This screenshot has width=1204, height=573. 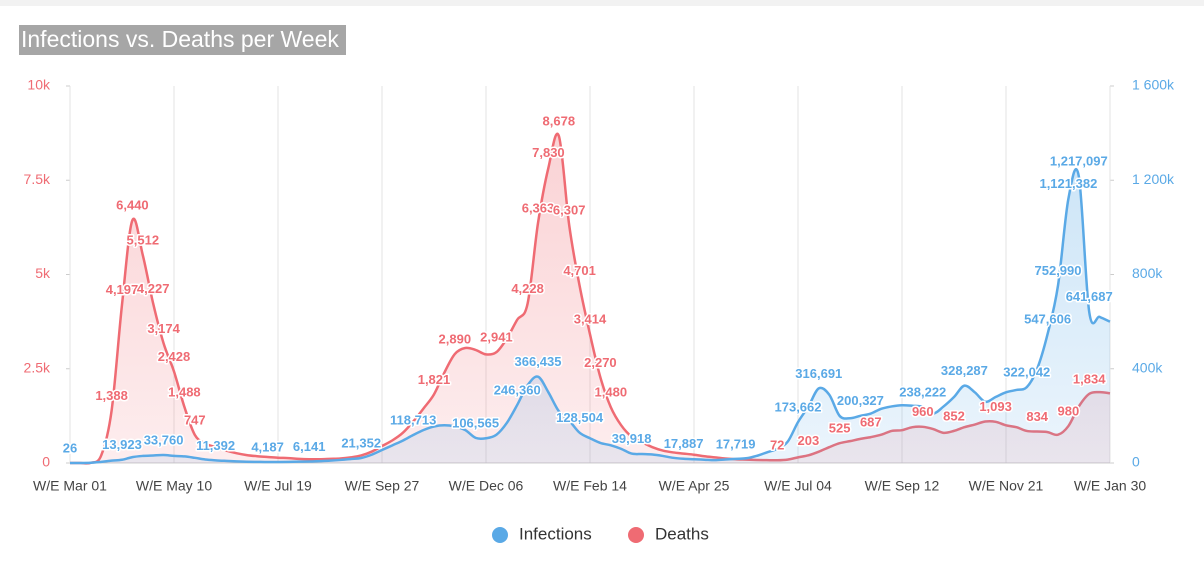 What do you see at coordinates (475, 422) in the screenshot?
I see `data-label: 106,565` at bounding box center [475, 422].